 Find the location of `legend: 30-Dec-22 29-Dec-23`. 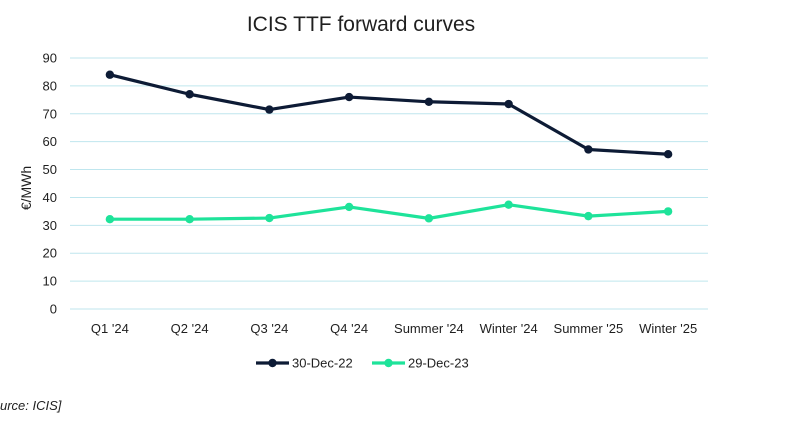

legend: 30-Dec-22 29-Dec-23 is located at coordinates (362, 363).